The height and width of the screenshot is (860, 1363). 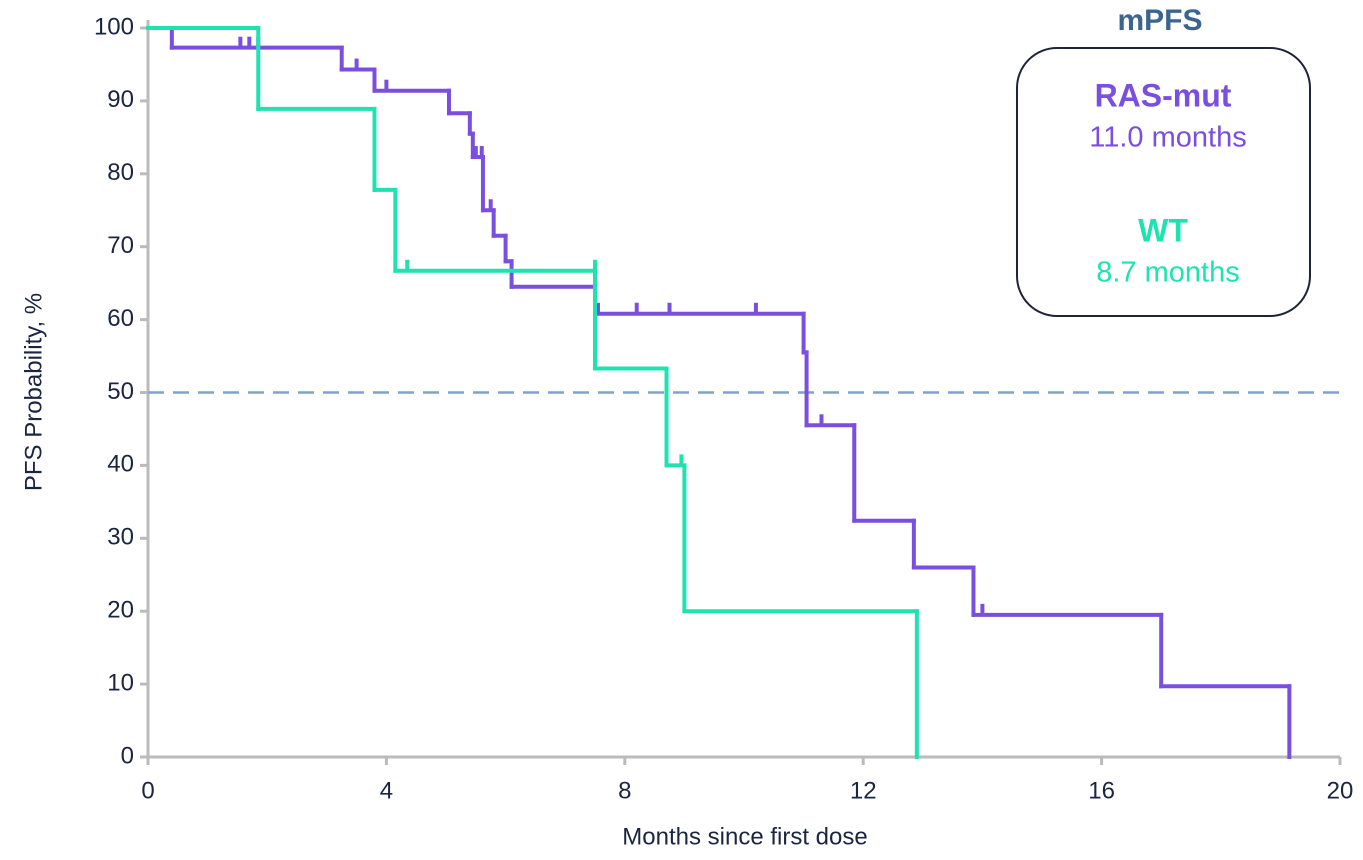 What do you see at coordinates (744, 836) in the screenshot?
I see `x-axis-title: Months since first dose` at bounding box center [744, 836].